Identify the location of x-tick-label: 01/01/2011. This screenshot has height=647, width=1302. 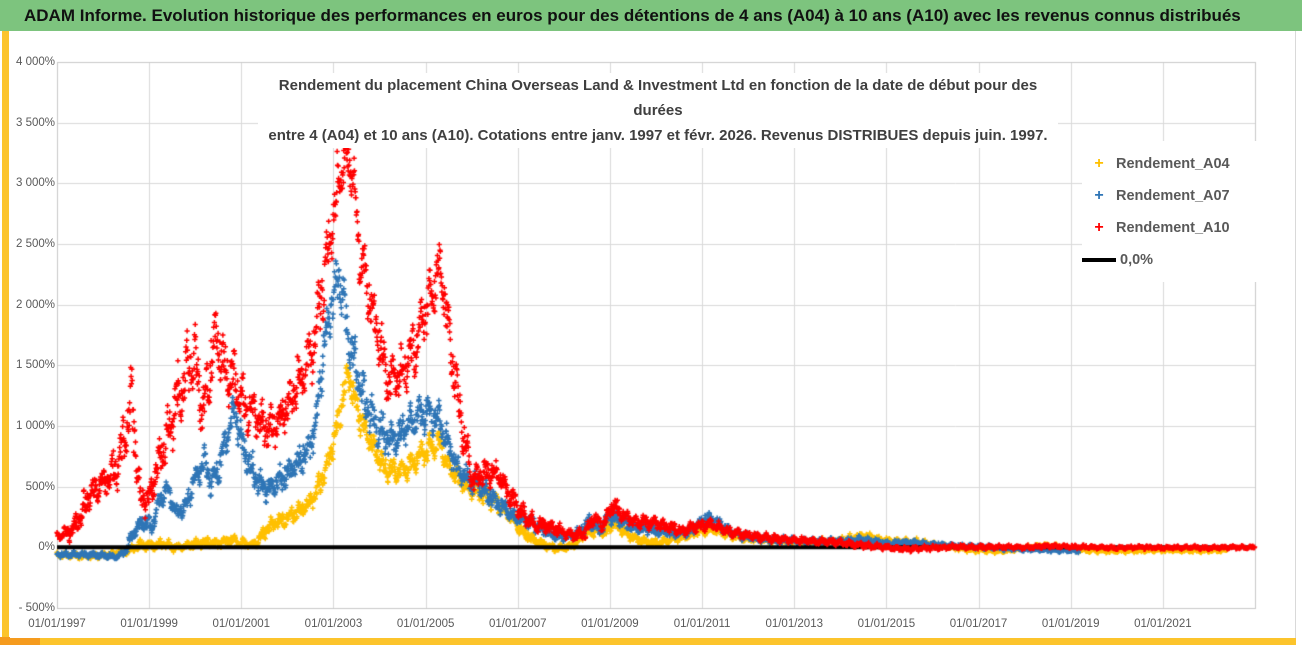
(702, 624).